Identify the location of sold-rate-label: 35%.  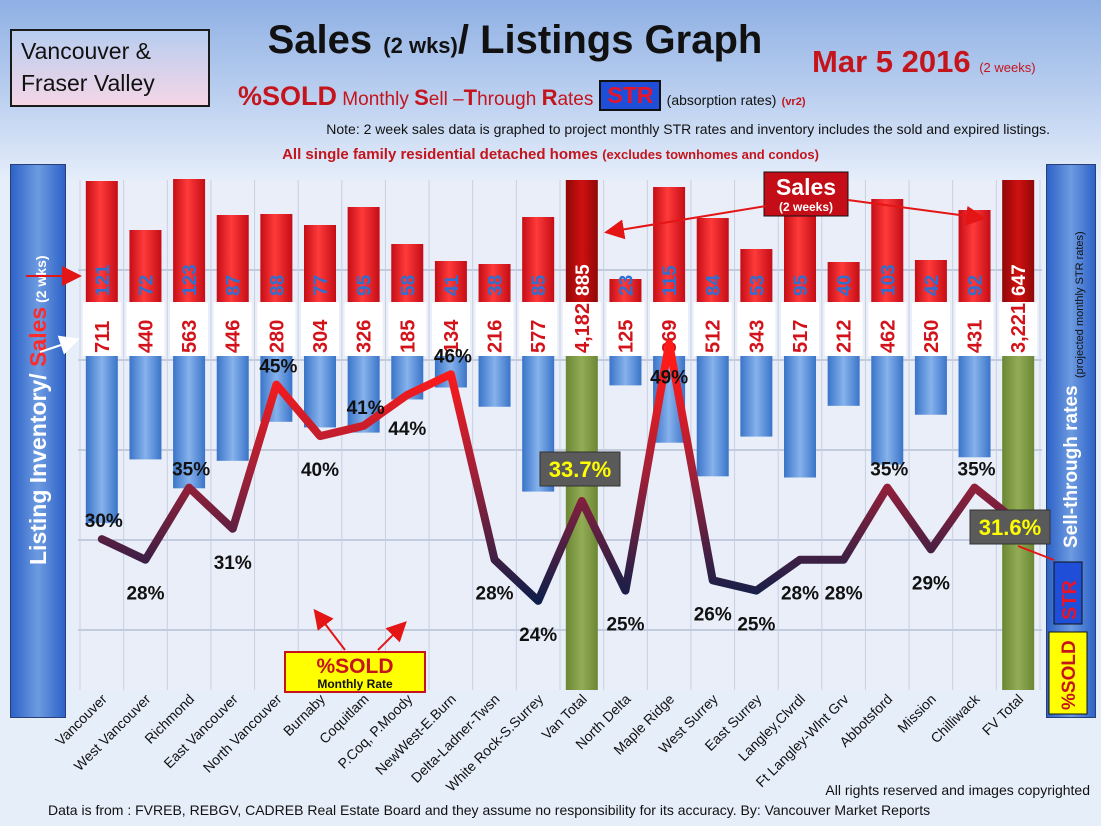
(977, 470).